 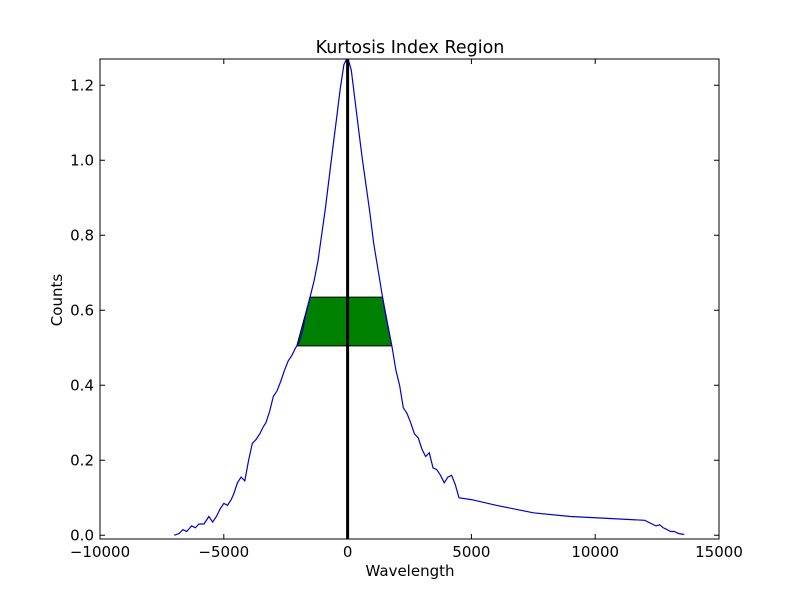 I want to click on y-axis-label: Counts, so click(x=57, y=300).